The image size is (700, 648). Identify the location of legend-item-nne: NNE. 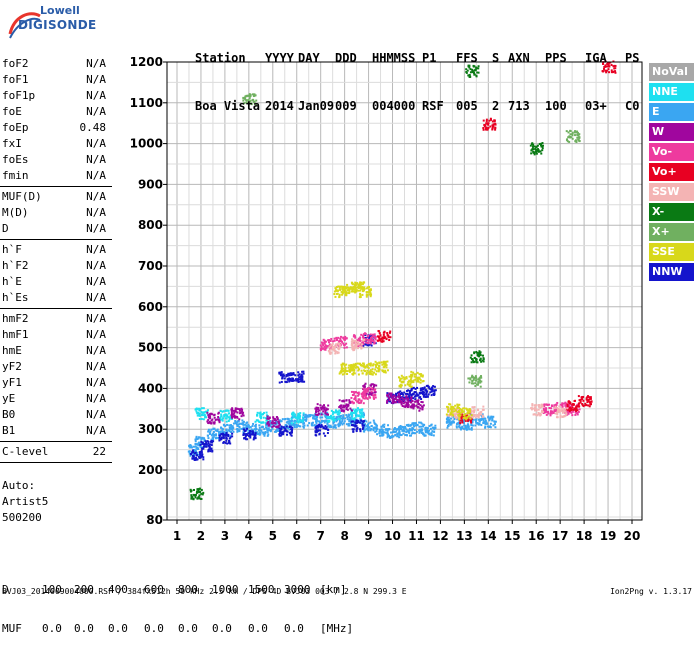
(671, 92).